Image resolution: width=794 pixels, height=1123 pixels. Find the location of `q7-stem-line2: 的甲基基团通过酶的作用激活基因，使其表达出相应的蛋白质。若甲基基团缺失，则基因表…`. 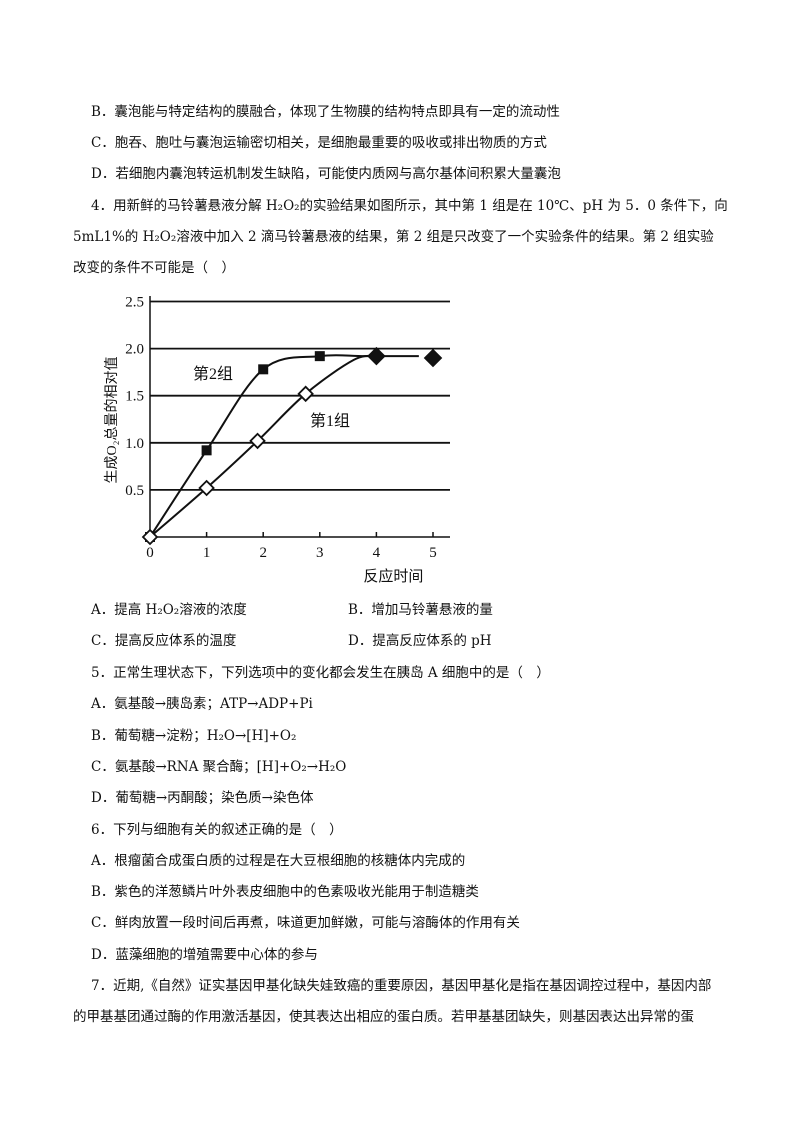

q7-stem-line2: 的甲基基团通过酶的作用激活基因，使其表达出相应的蛋白质。若甲基基团缺失，则基因表… is located at coordinates (383, 1017).